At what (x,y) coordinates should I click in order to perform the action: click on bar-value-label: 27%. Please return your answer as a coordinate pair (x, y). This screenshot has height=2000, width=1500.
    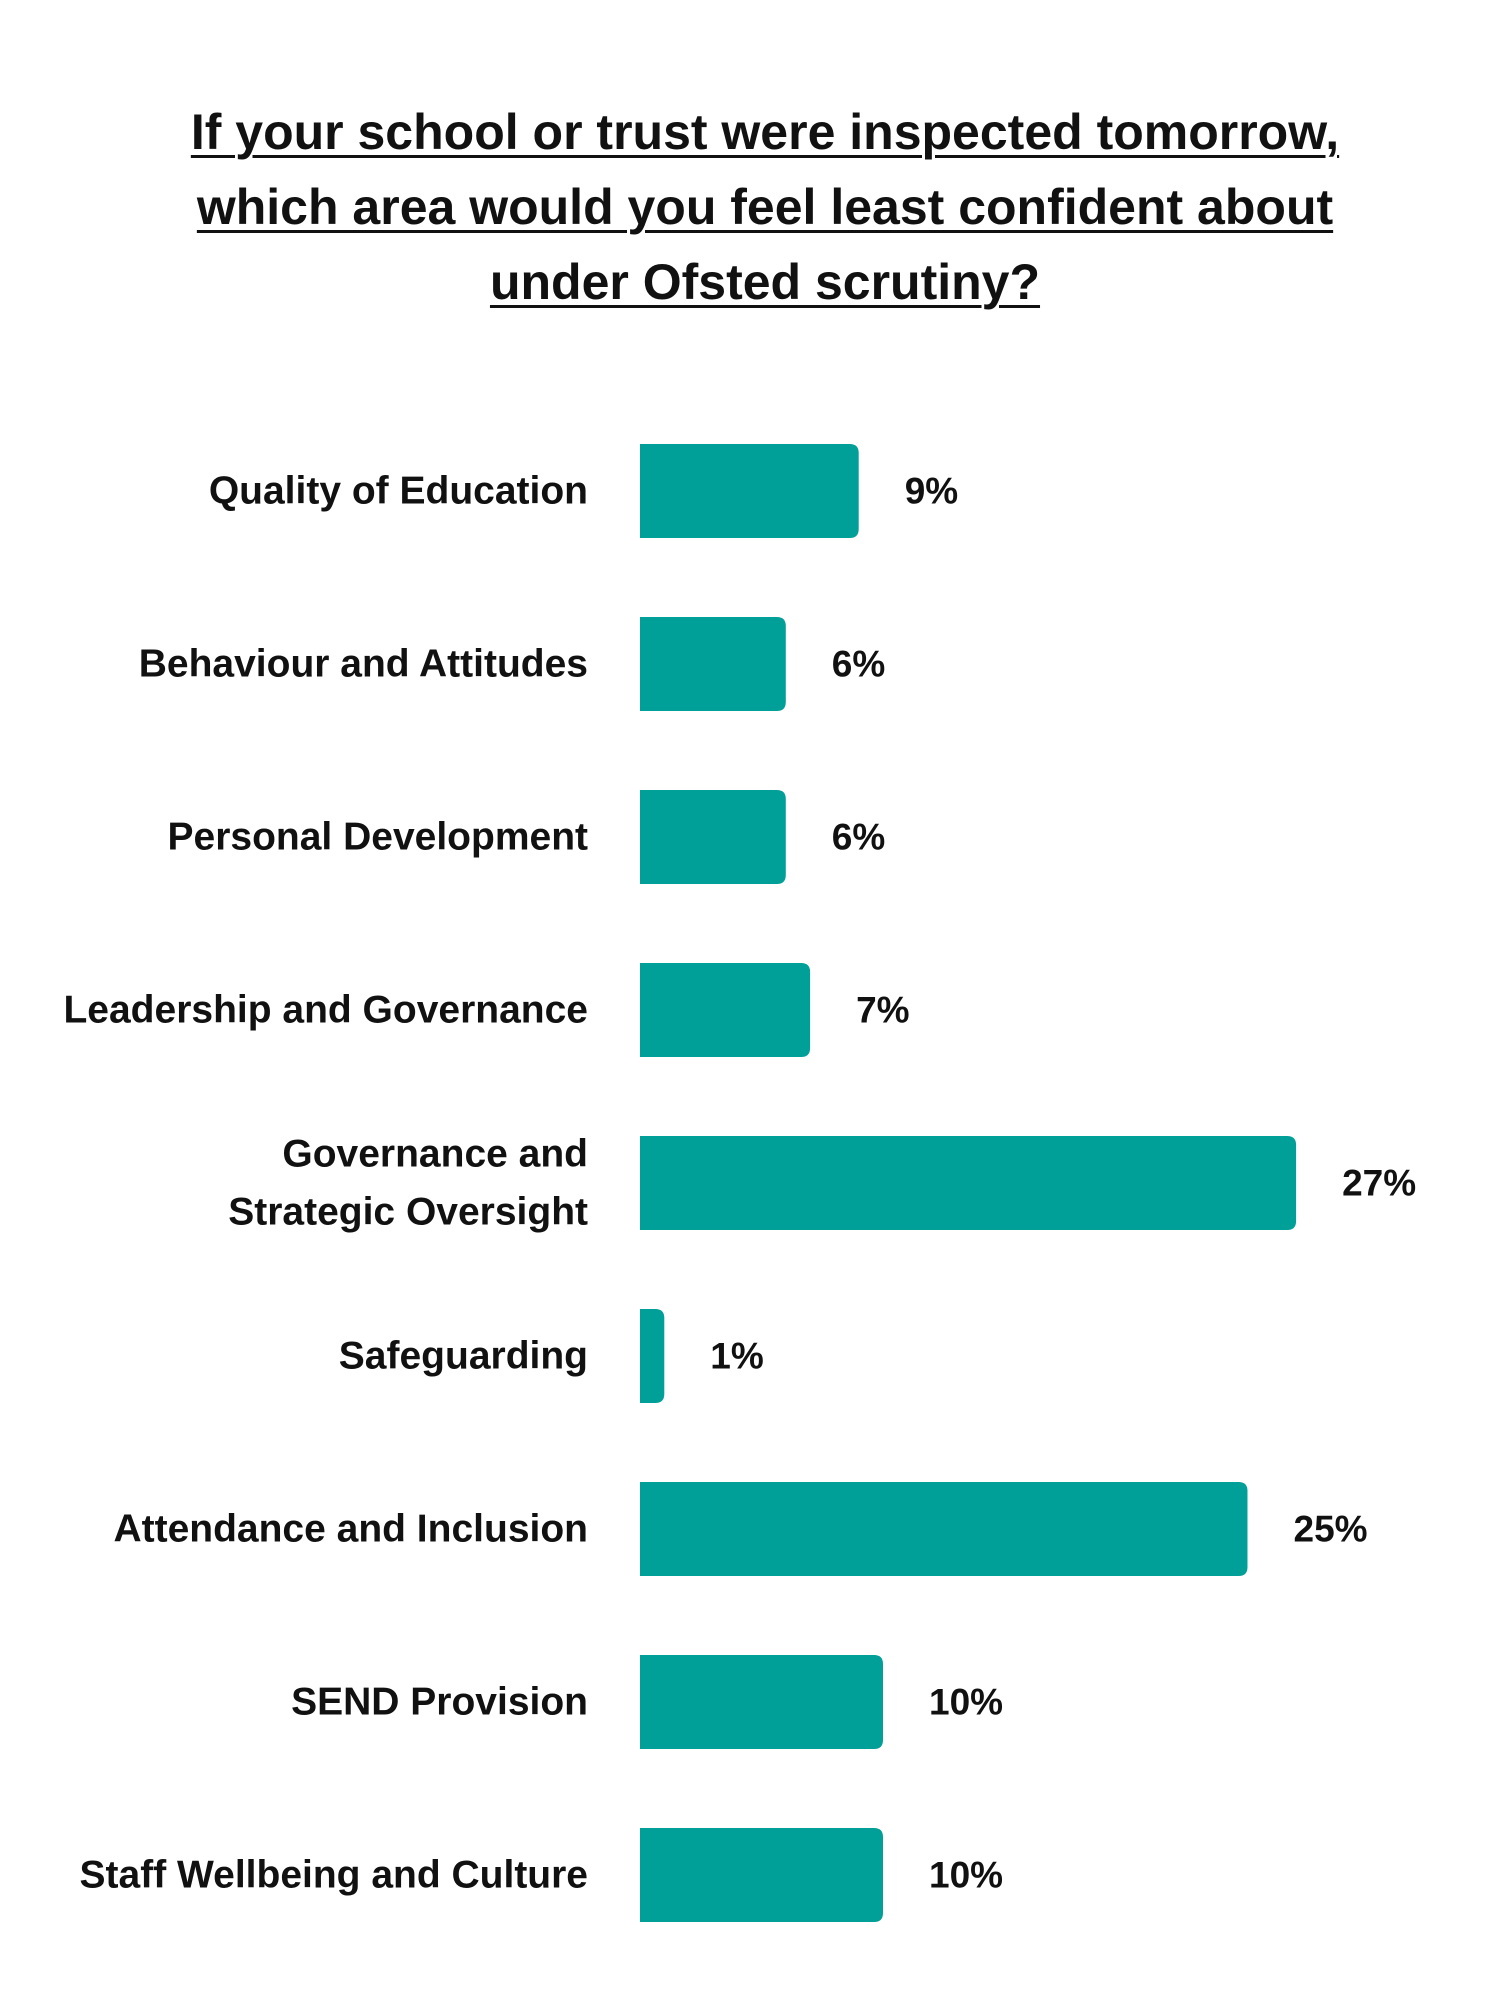
    Looking at the image, I should click on (1379, 1183).